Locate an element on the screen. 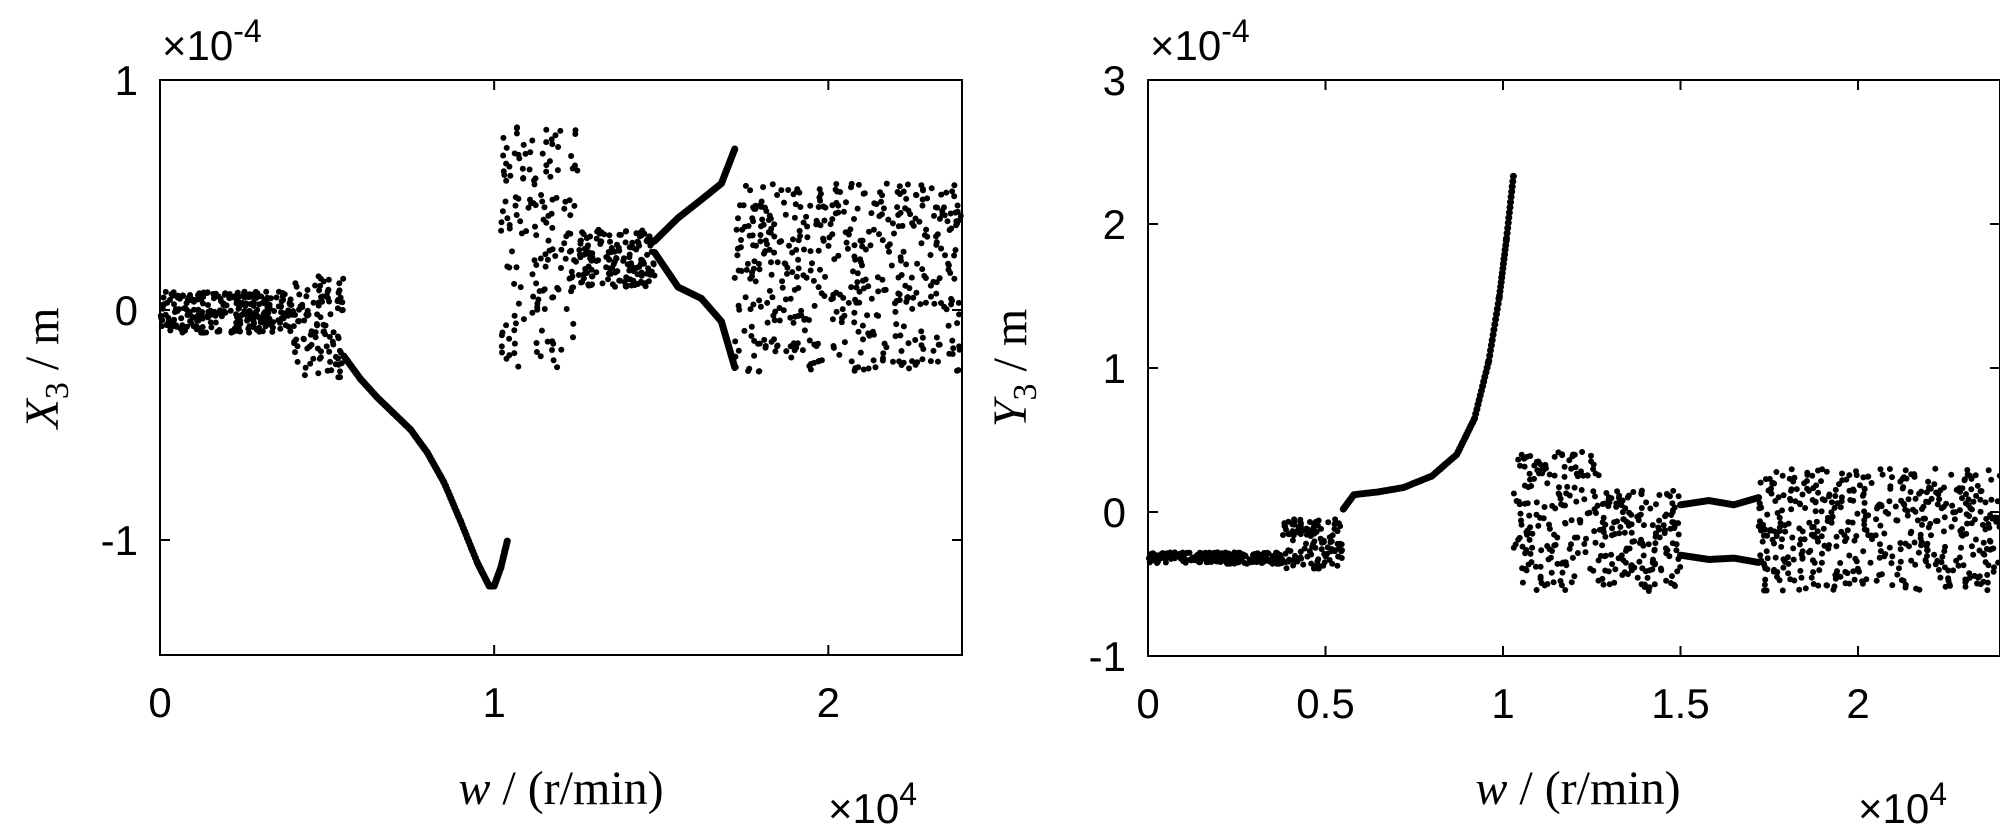 The height and width of the screenshot is (829, 2000). curve-point is located at coordinates (1498, 304).